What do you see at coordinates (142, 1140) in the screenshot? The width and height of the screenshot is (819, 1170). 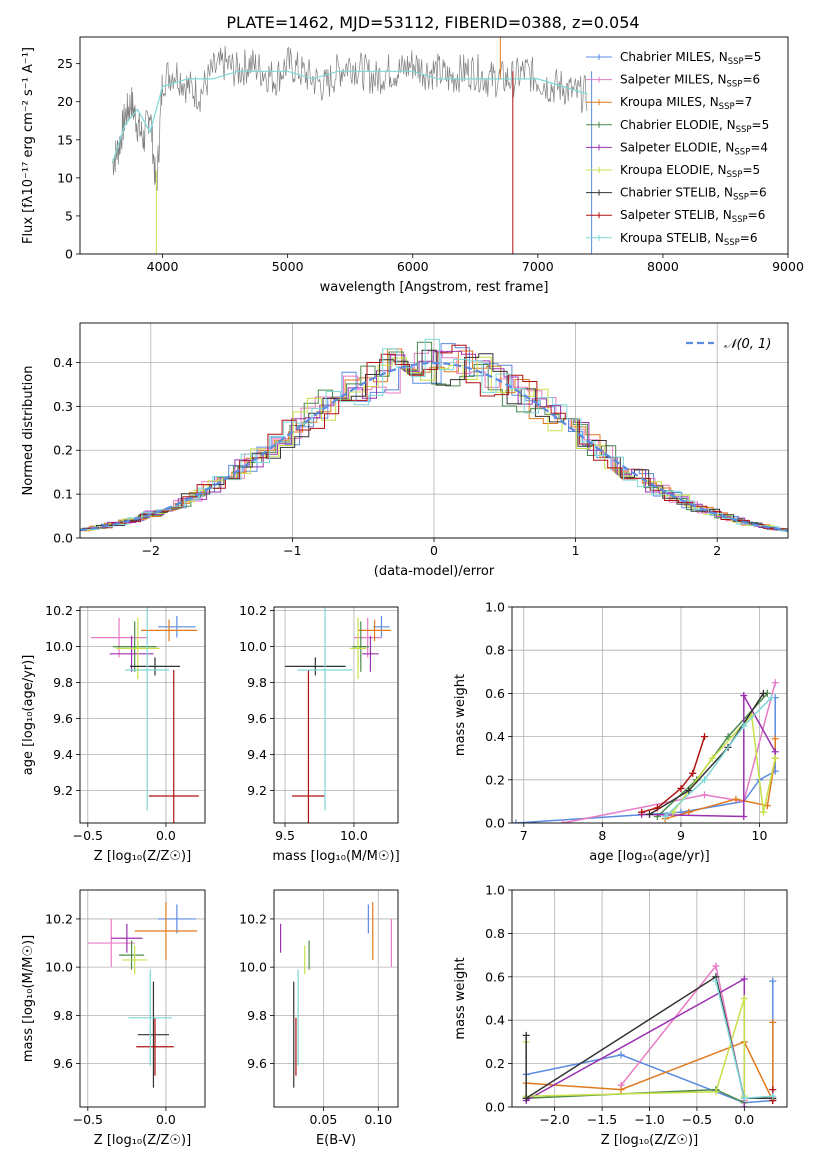 I see `x-axis-label: Z [log₁₀(Z/Z☉)]` at bounding box center [142, 1140].